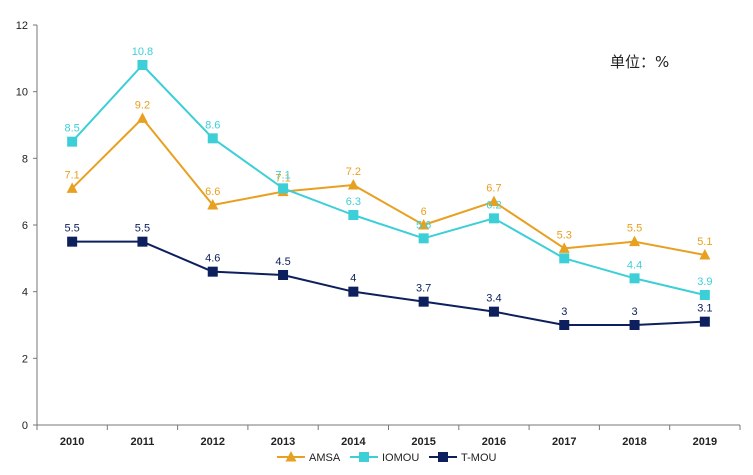  What do you see at coordinates (72, 129) in the screenshot?
I see `data-label: 8.5` at bounding box center [72, 129].